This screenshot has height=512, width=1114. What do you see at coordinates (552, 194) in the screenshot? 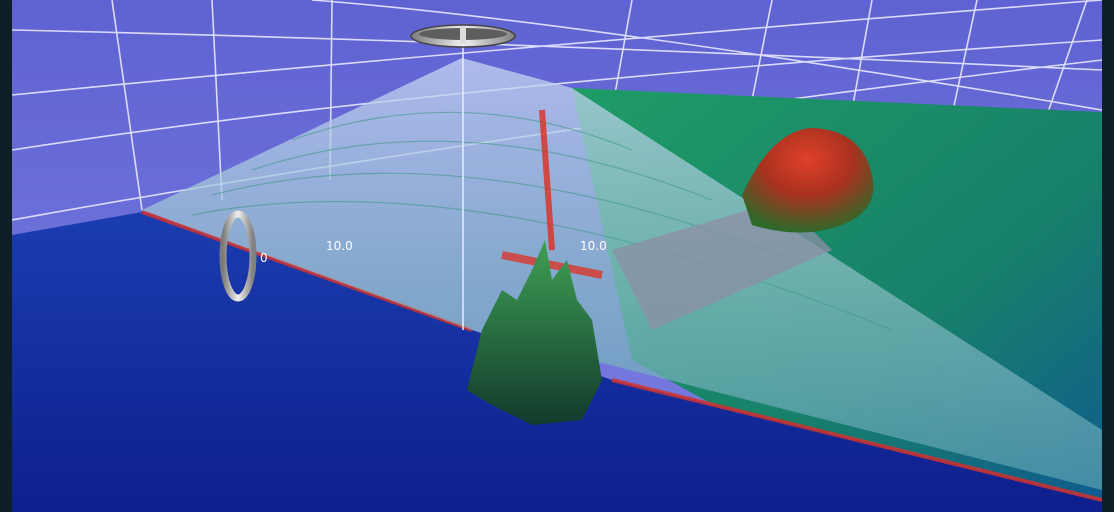
I see `sonar-bottom-return` at bounding box center [552, 194].